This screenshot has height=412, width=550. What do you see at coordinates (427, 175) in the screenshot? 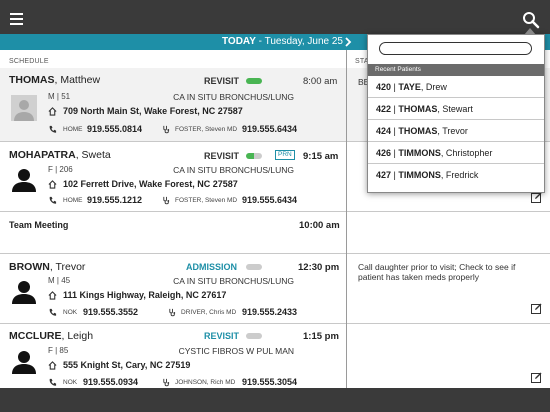
I see `recent-patient-item: 427 | TIMMONS, Fredrick` at bounding box center [427, 175].